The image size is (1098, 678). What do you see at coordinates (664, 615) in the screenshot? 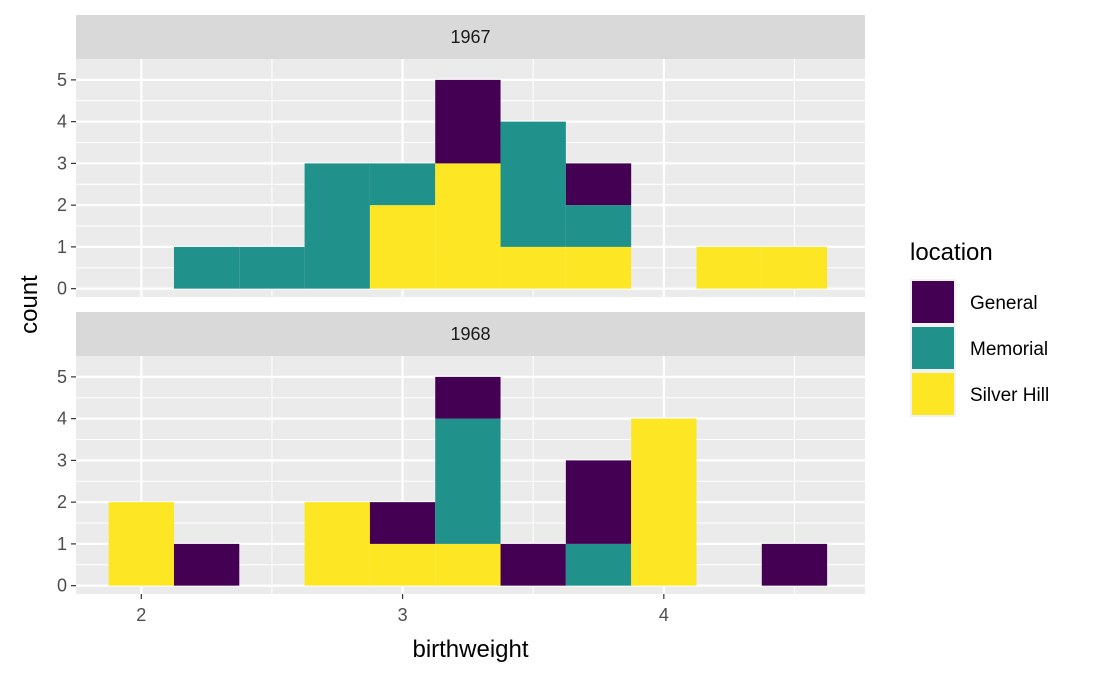
I see `x-tick-label: 4` at bounding box center [664, 615].